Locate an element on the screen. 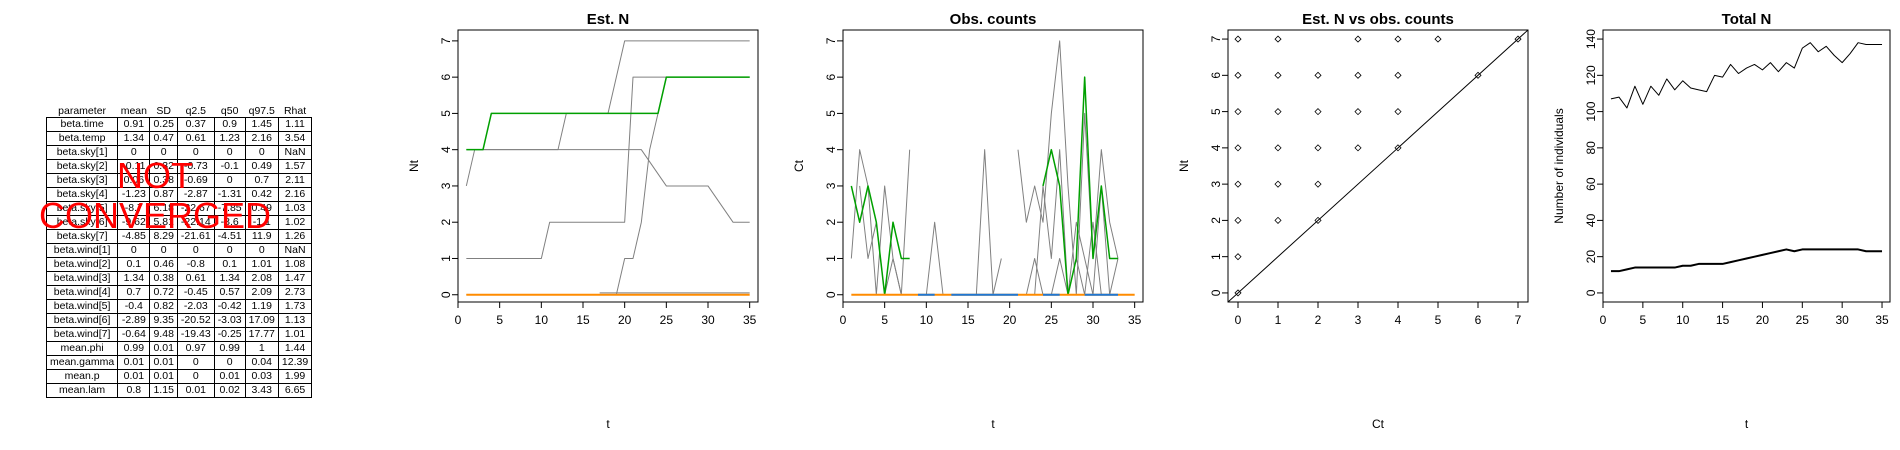  y-tick-label: 60 is located at coordinates (1591, 184).